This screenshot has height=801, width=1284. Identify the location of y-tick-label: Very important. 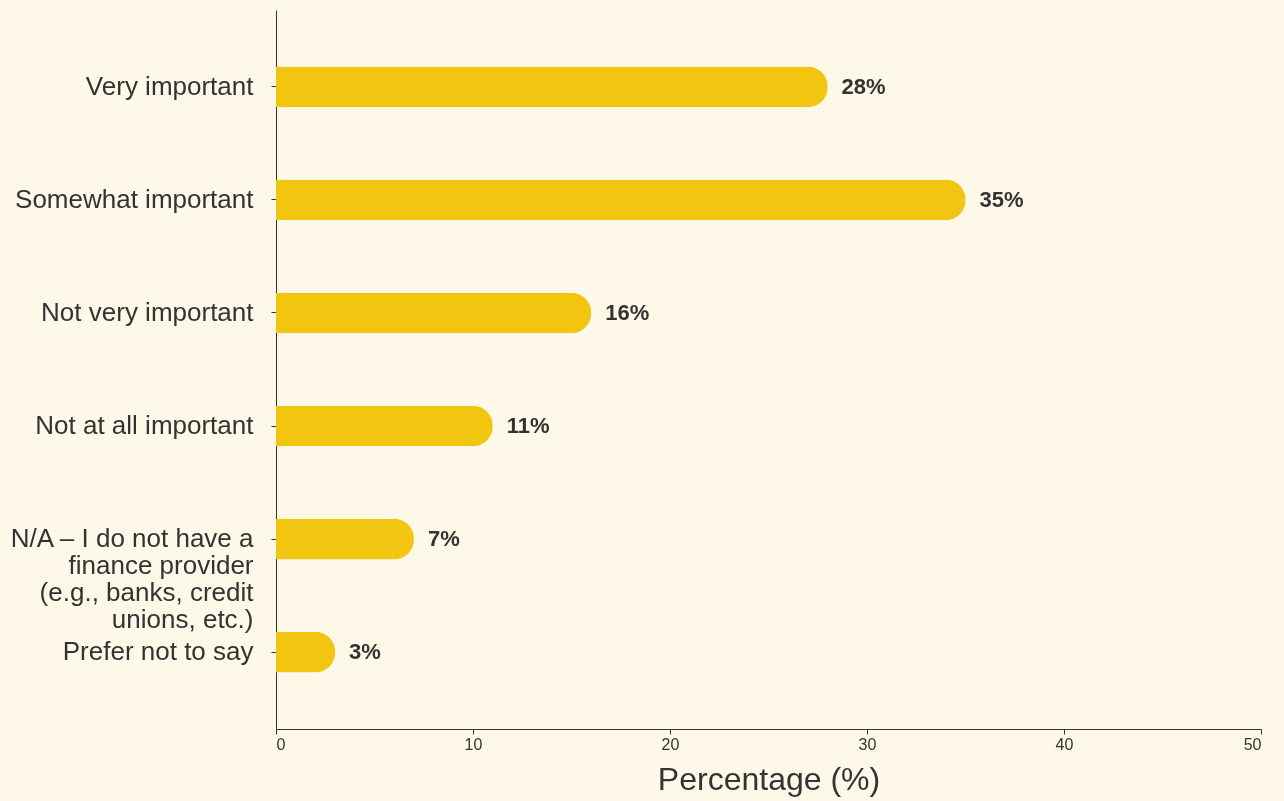
(170, 85).